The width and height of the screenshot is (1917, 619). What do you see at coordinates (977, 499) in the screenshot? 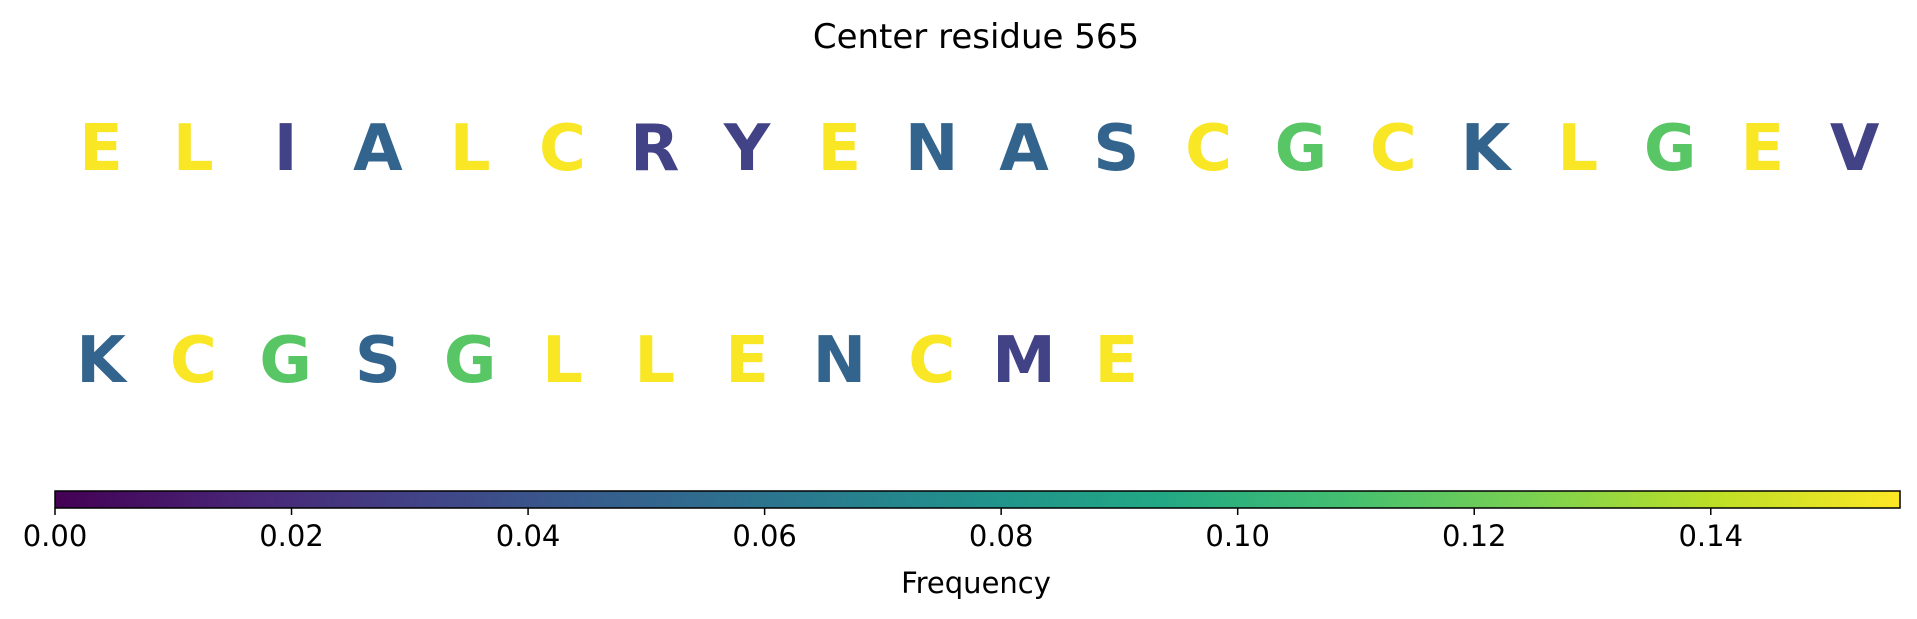
I see `colorbar-gradient` at bounding box center [977, 499].